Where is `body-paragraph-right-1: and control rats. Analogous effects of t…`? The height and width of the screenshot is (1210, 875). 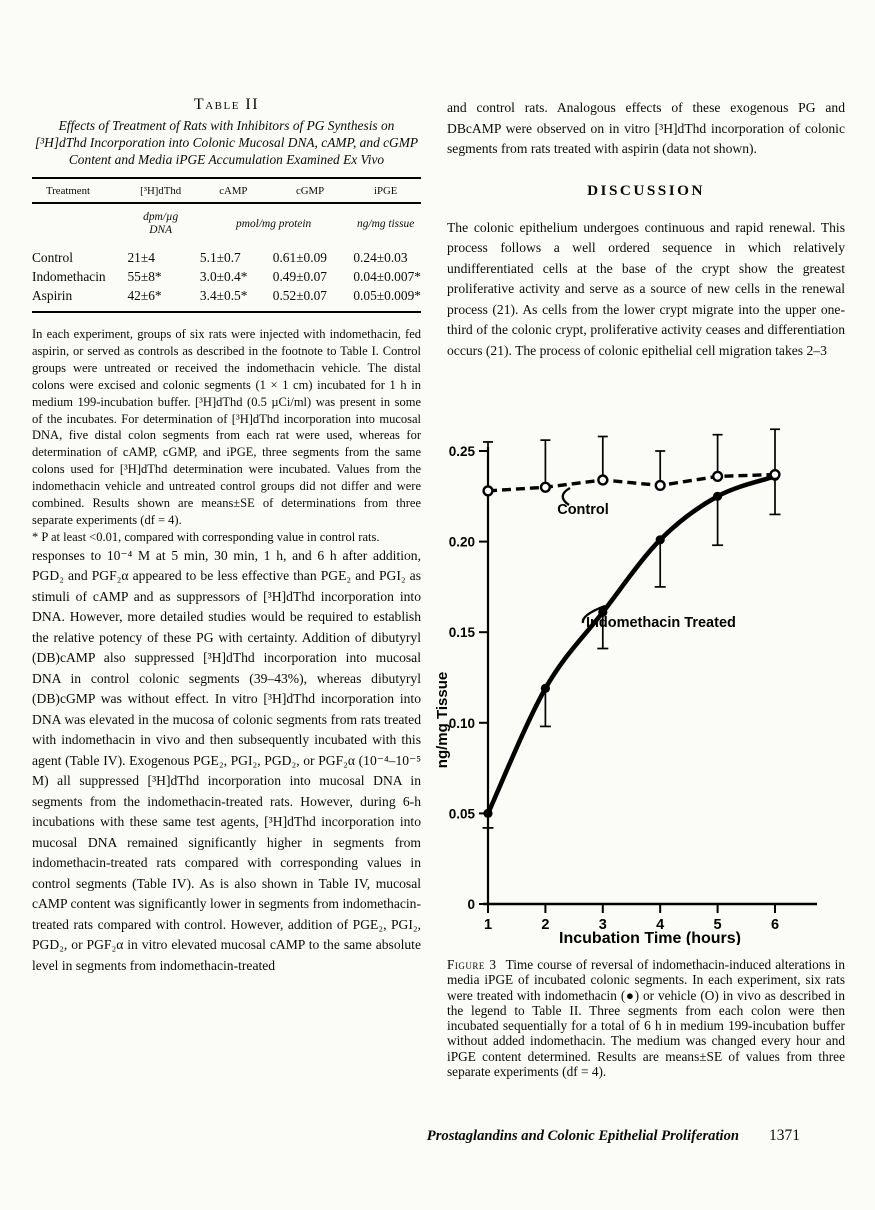
body-paragraph-right-1: and control rats. Analogous effects of t… is located at coordinates (646, 128).